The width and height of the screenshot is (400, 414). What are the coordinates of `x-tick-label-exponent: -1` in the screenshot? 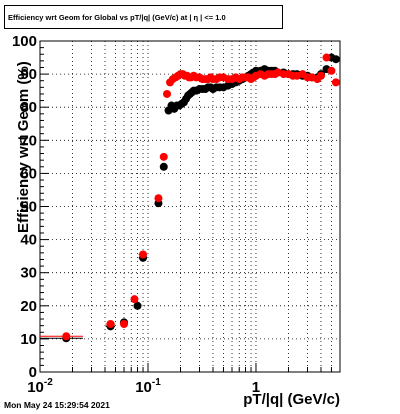 It's located at (156, 382).